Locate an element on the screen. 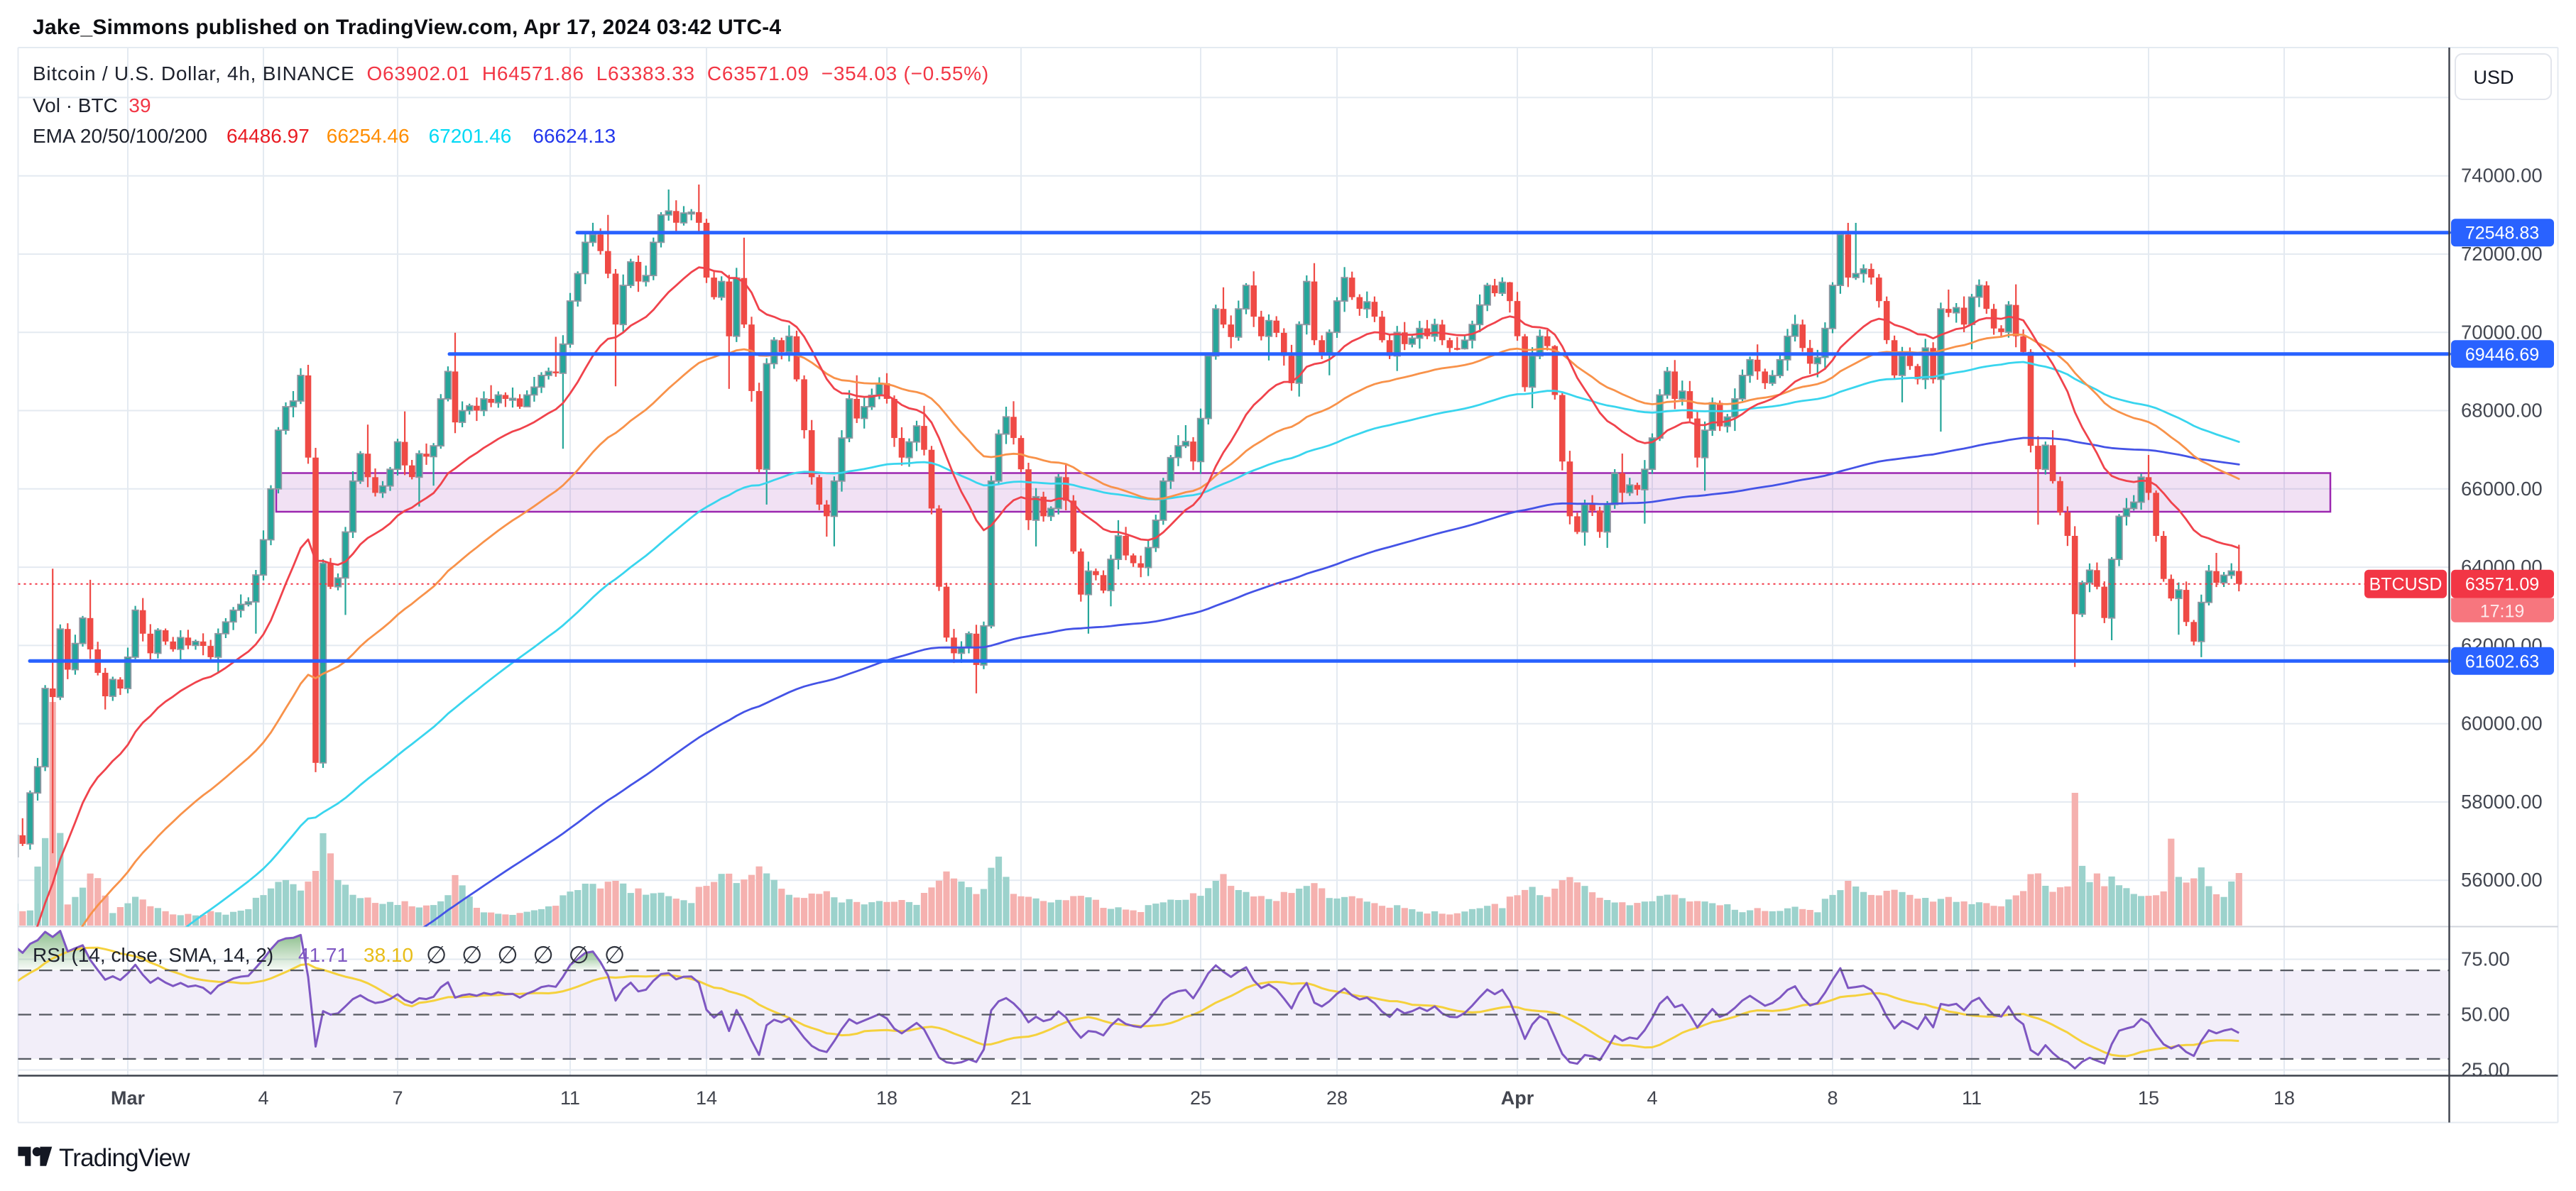 The width and height of the screenshot is (2576, 1191). svg-text: TradingView is located at coordinates (124, 1158).